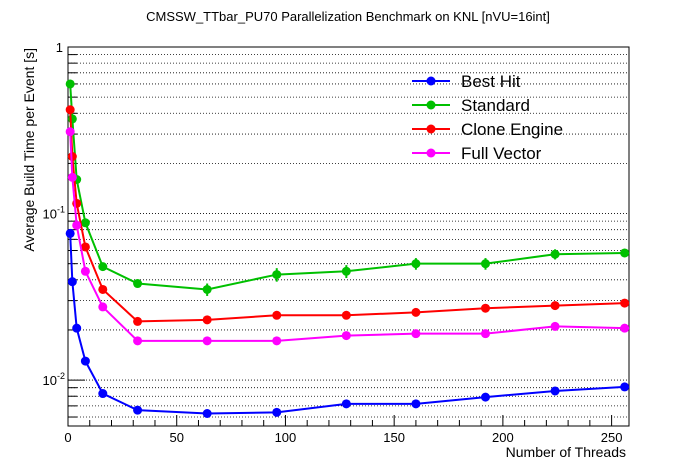 This screenshot has width=696, height=472. What do you see at coordinates (29, 150) in the screenshot?
I see `y-axis-label: Average Build Time per Event [s]` at bounding box center [29, 150].